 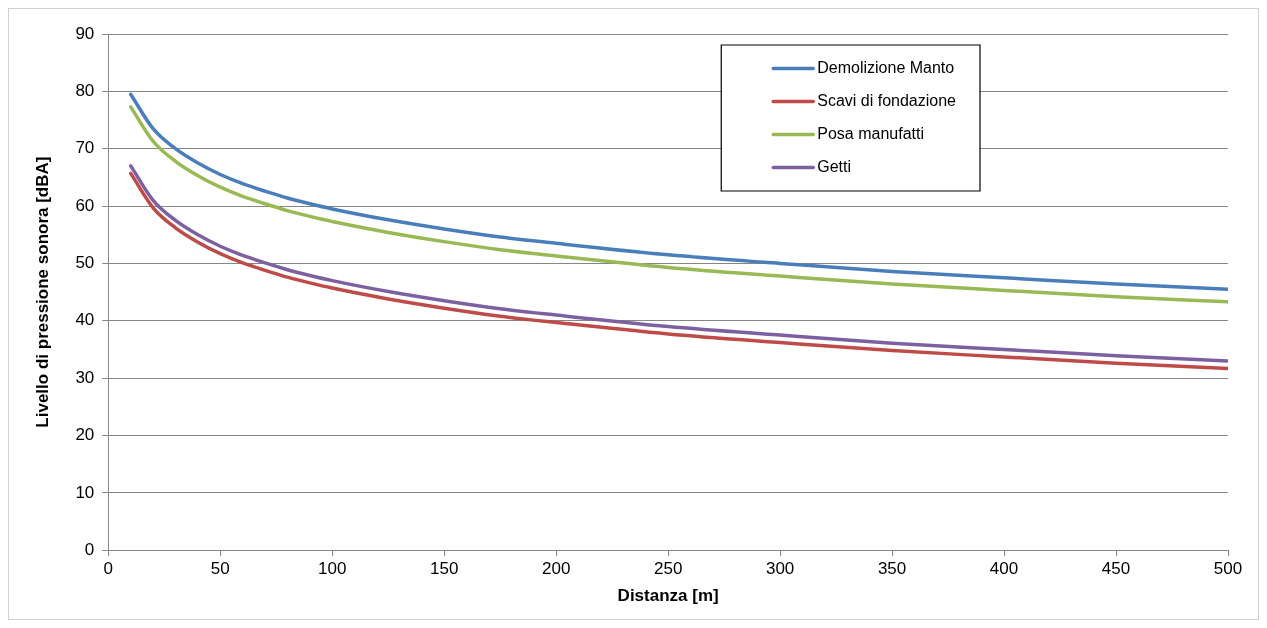 What do you see at coordinates (780, 569) in the screenshot?
I see `x-tick-label: 300` at bounding box center [780, 569].